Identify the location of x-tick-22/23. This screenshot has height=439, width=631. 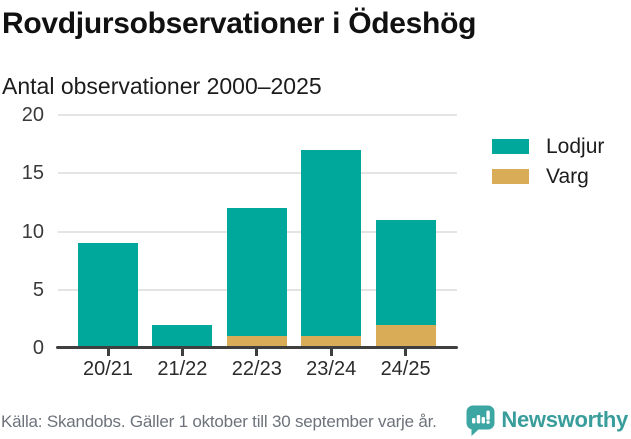
(257, 352).